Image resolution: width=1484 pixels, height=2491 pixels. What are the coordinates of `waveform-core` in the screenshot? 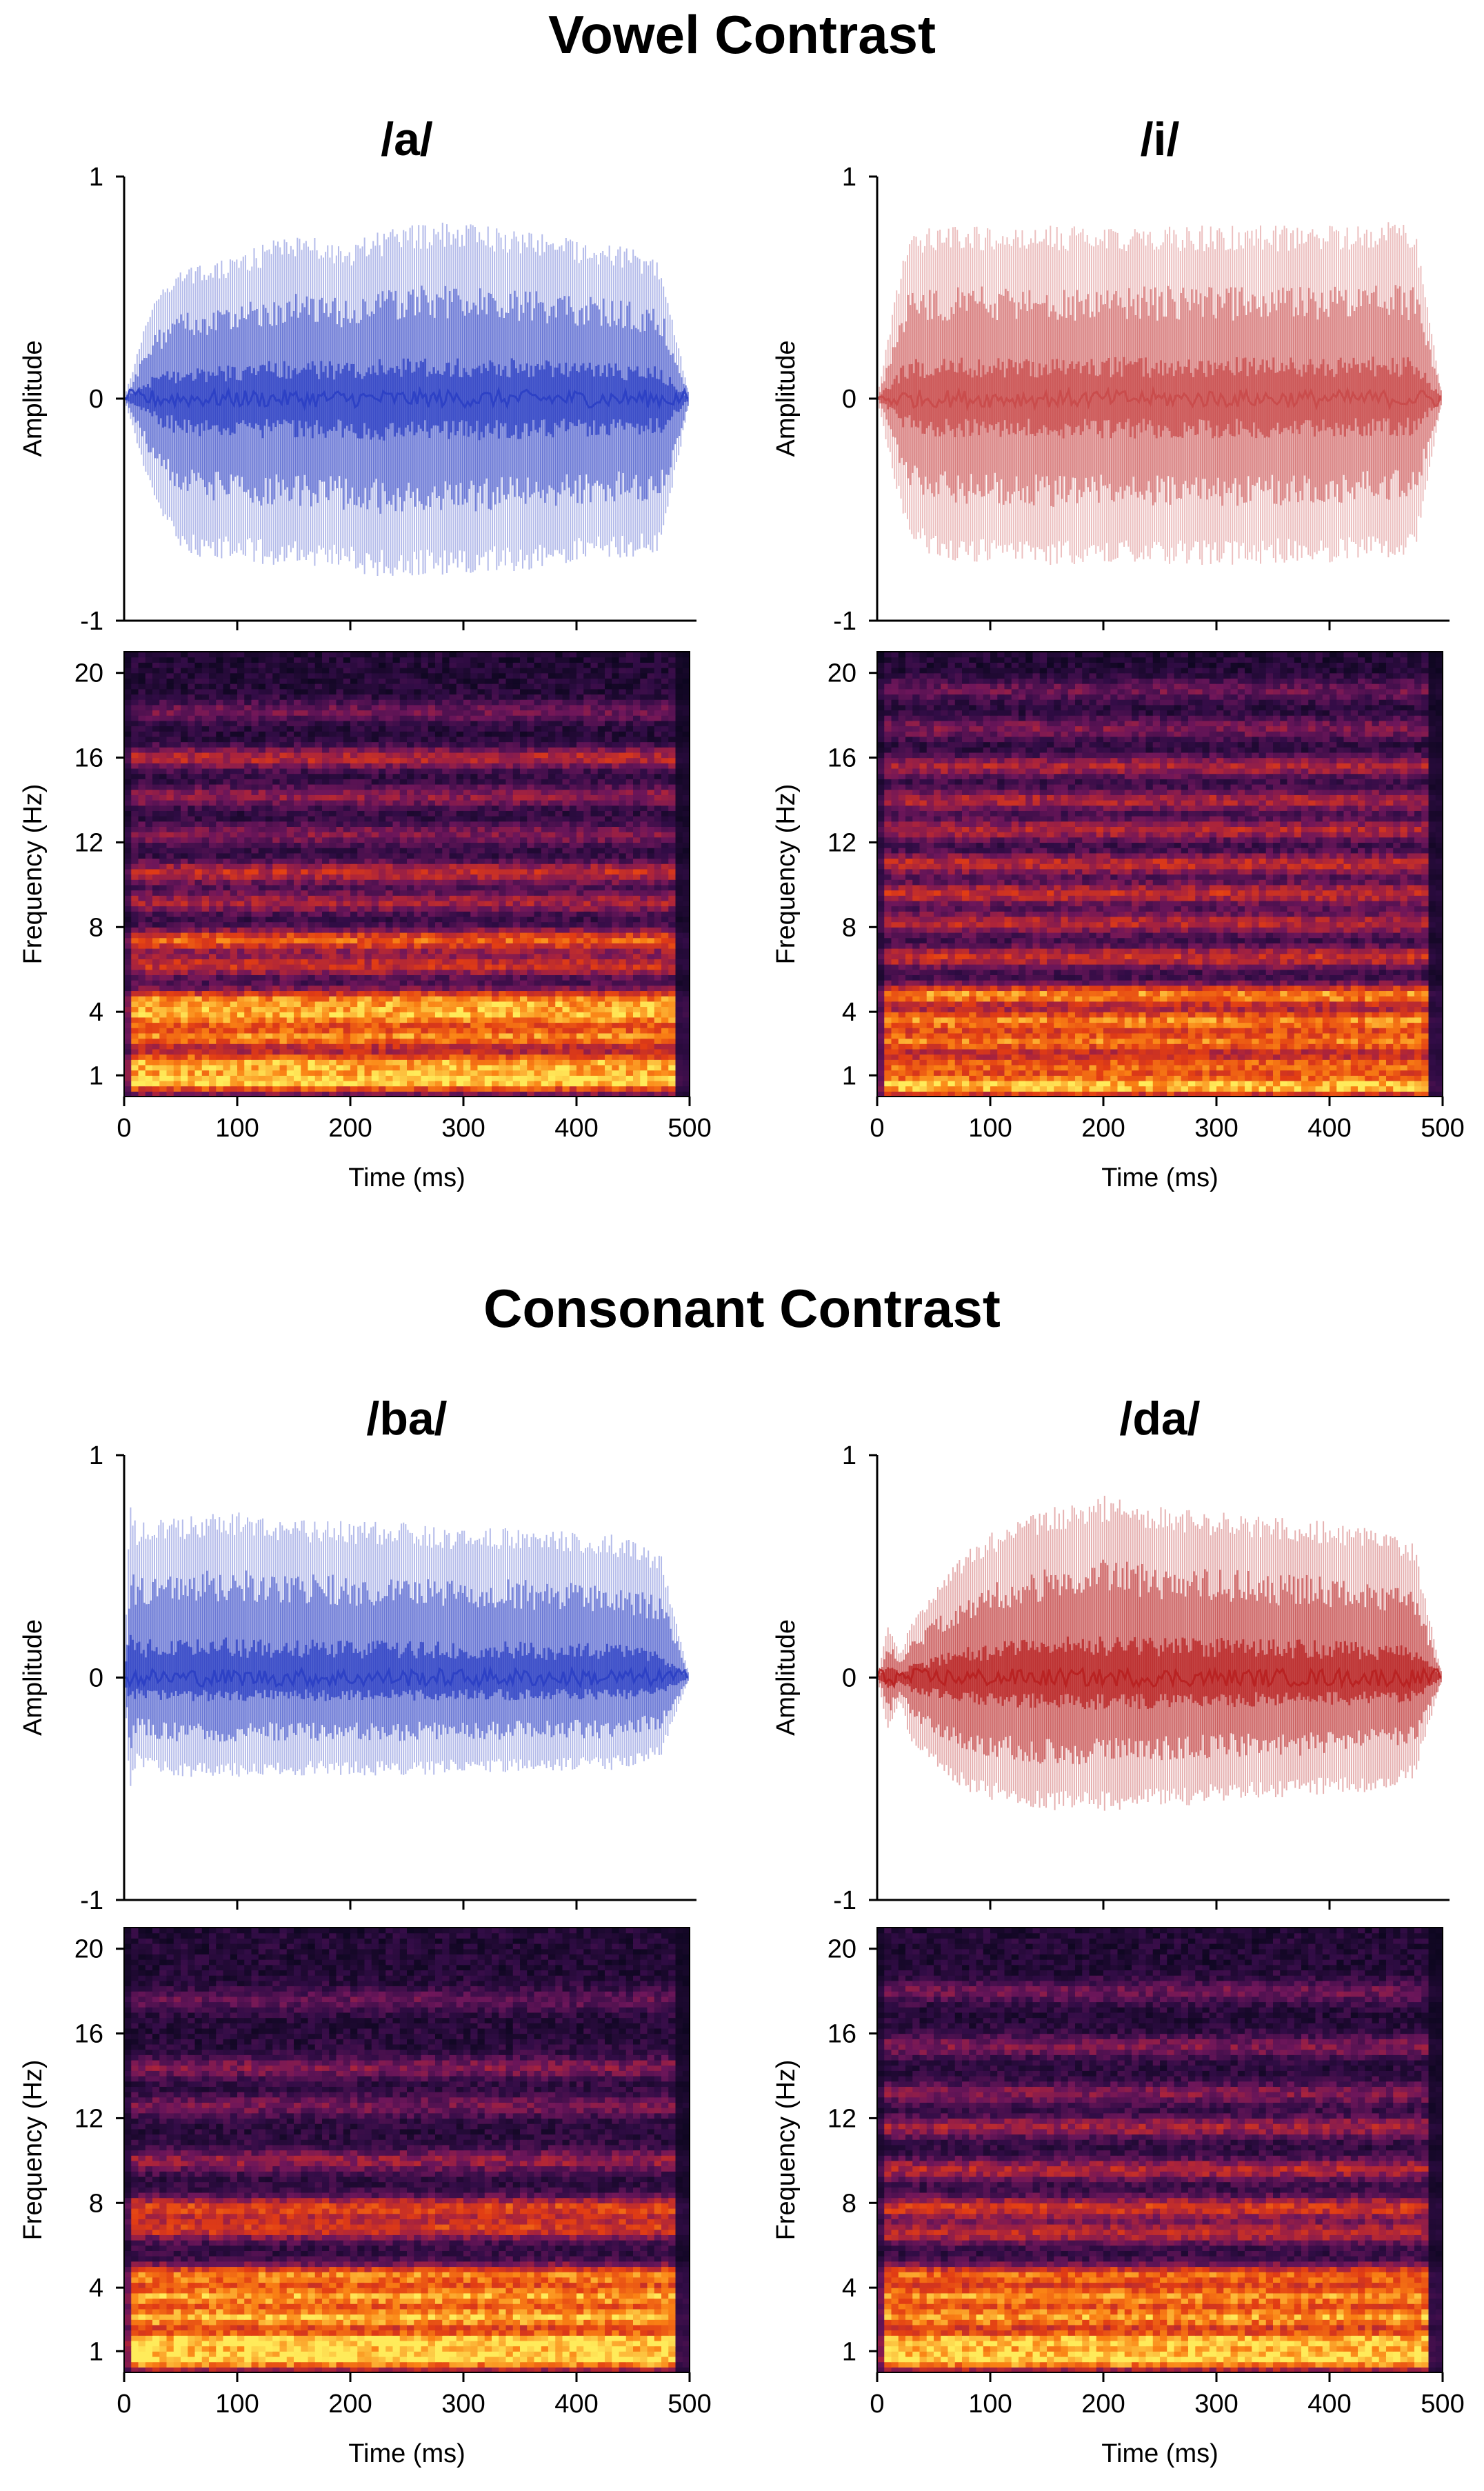 It's located at (1160, 1673).